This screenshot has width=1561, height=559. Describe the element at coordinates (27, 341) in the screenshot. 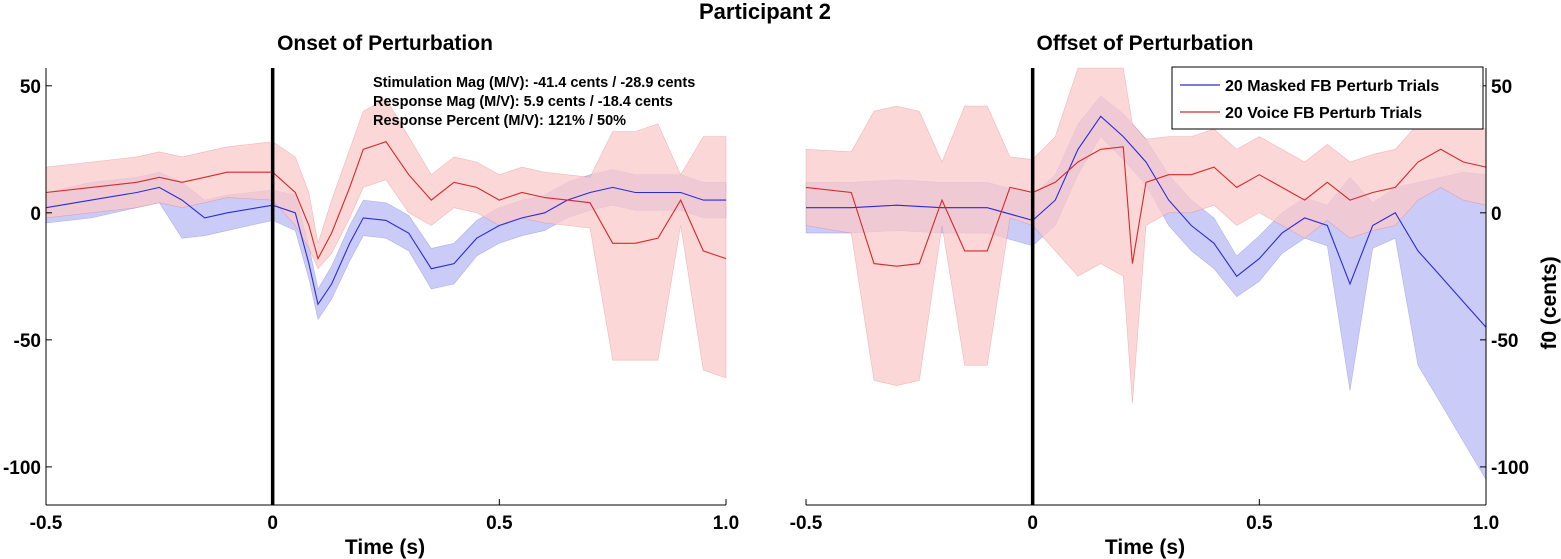

I see `onset-y-tick-label: -50` at that location.